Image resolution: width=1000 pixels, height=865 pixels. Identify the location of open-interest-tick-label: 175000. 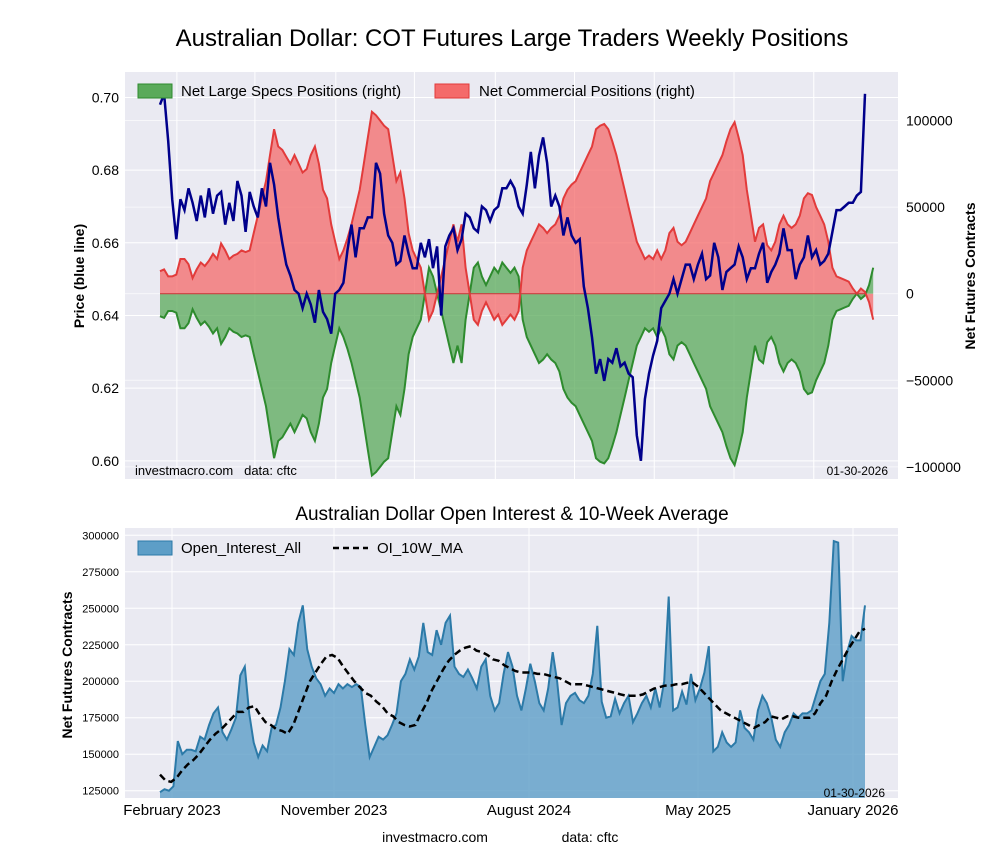
(100, 719).